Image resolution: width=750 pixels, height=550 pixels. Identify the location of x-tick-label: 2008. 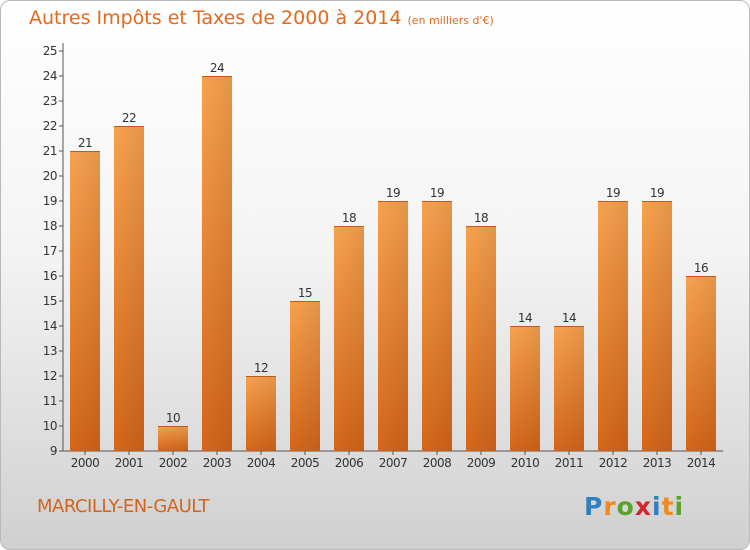
(437, 463).